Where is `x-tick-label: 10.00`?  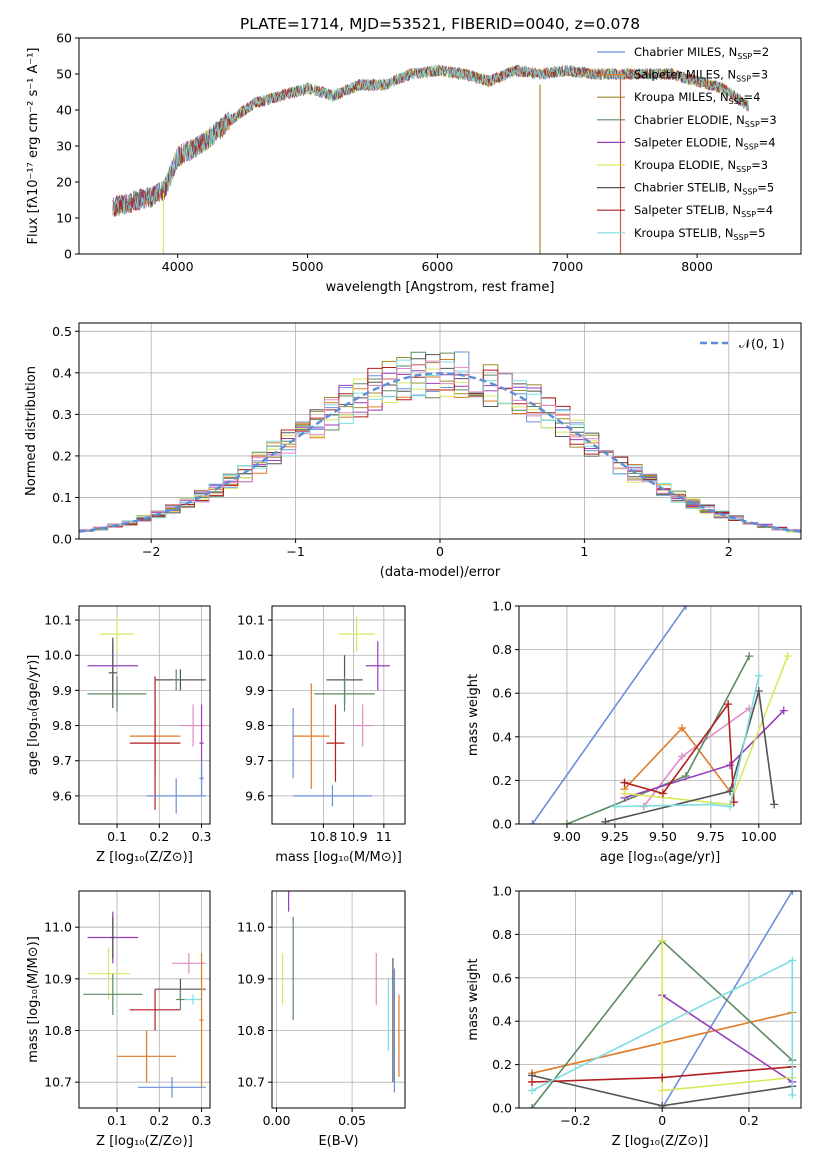 x-tick-label: 10.00 is located at coordinates (759, 836).